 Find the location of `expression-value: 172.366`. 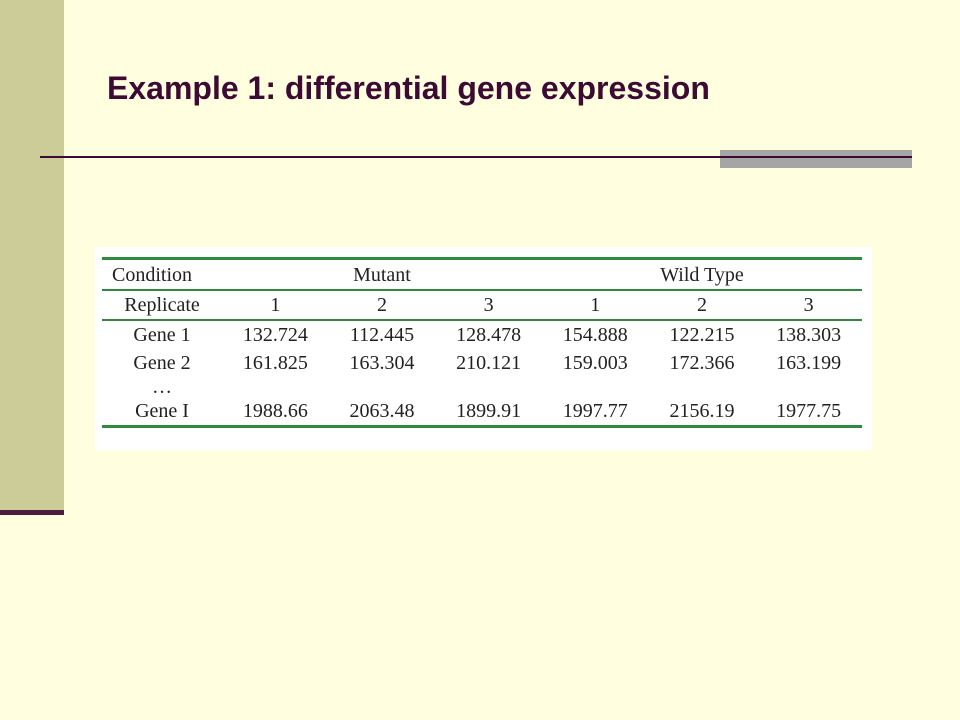

expression-value: 172.366 is located at coordinates (702, 363).